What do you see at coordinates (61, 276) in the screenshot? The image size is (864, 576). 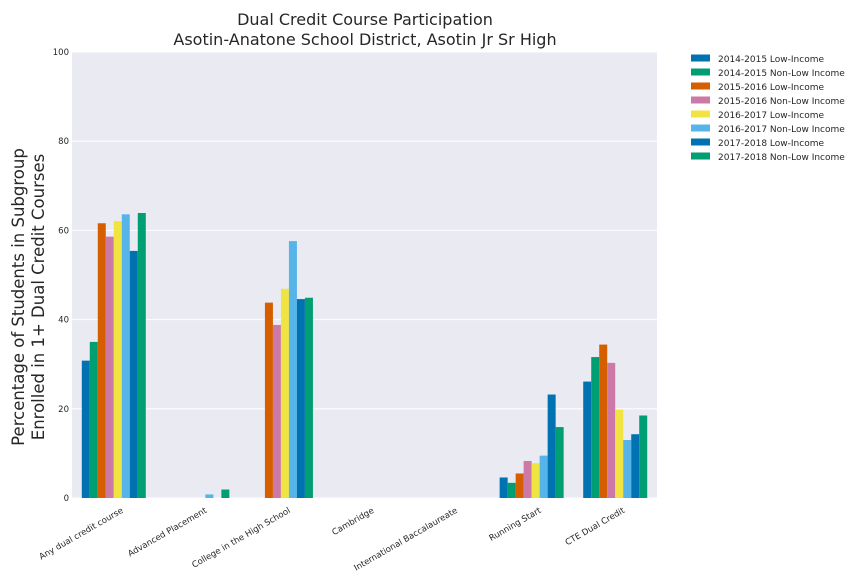 I see `y-tick-labels: 0 20 40 60 80 100` at bounding box center [61, 276].